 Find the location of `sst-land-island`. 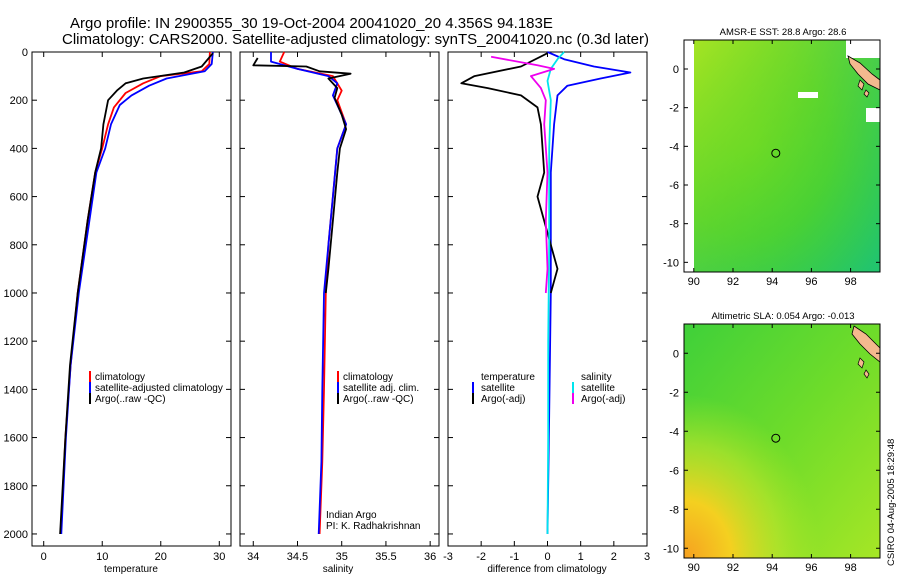

sst-land-island is located at coordinates (861, 85).